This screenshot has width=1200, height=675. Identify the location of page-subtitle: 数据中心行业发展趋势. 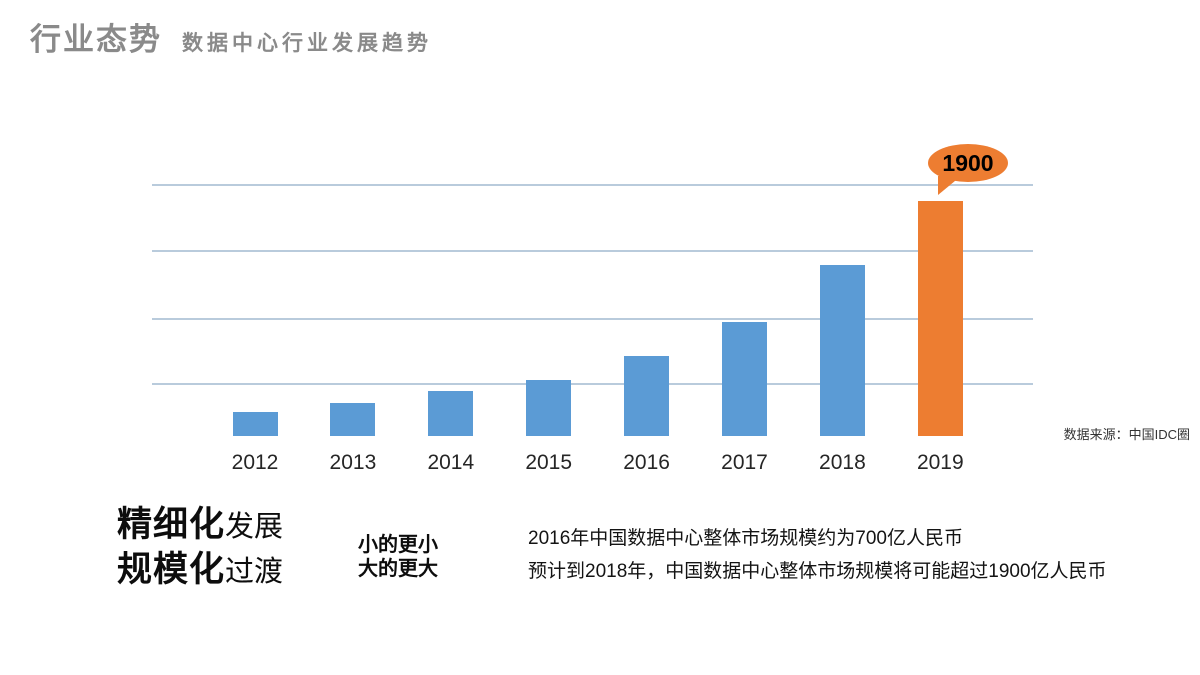
(307, 43).